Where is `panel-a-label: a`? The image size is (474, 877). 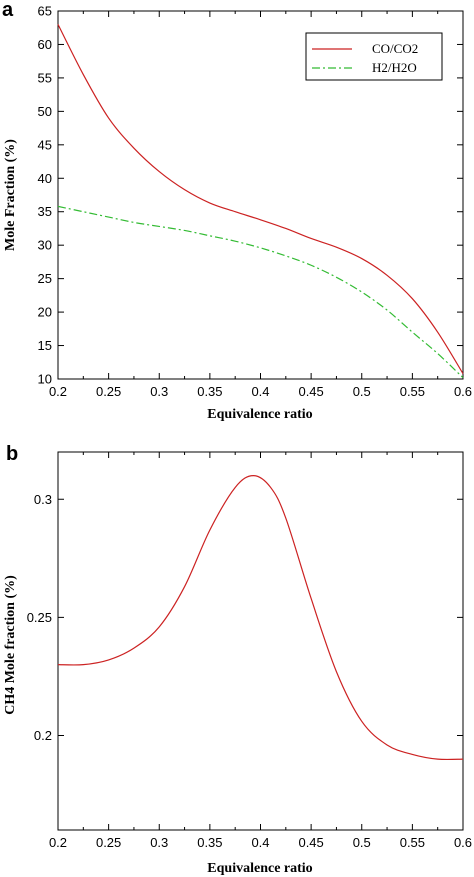 panel-a-label: a is located at coordinates (8, 10).